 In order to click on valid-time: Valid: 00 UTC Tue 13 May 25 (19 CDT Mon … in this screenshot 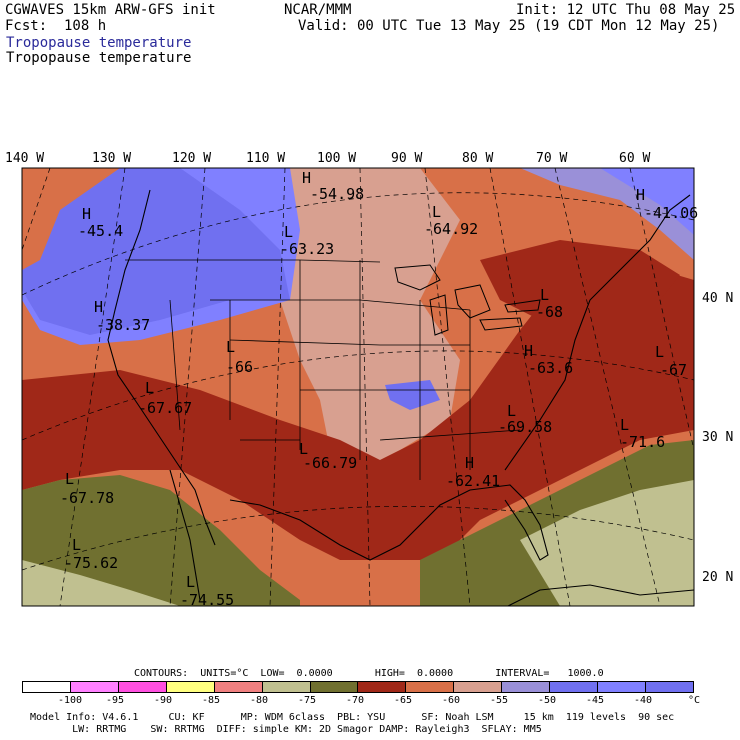, I will do `click(509, 26)`.